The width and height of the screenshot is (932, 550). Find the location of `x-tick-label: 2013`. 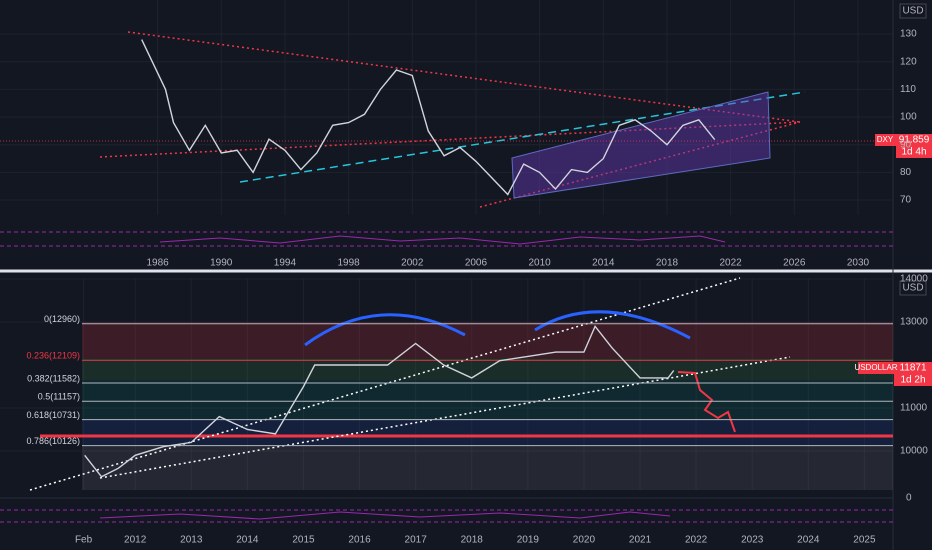

x-tick-label: 2013 is located at coordinates (191, 540).